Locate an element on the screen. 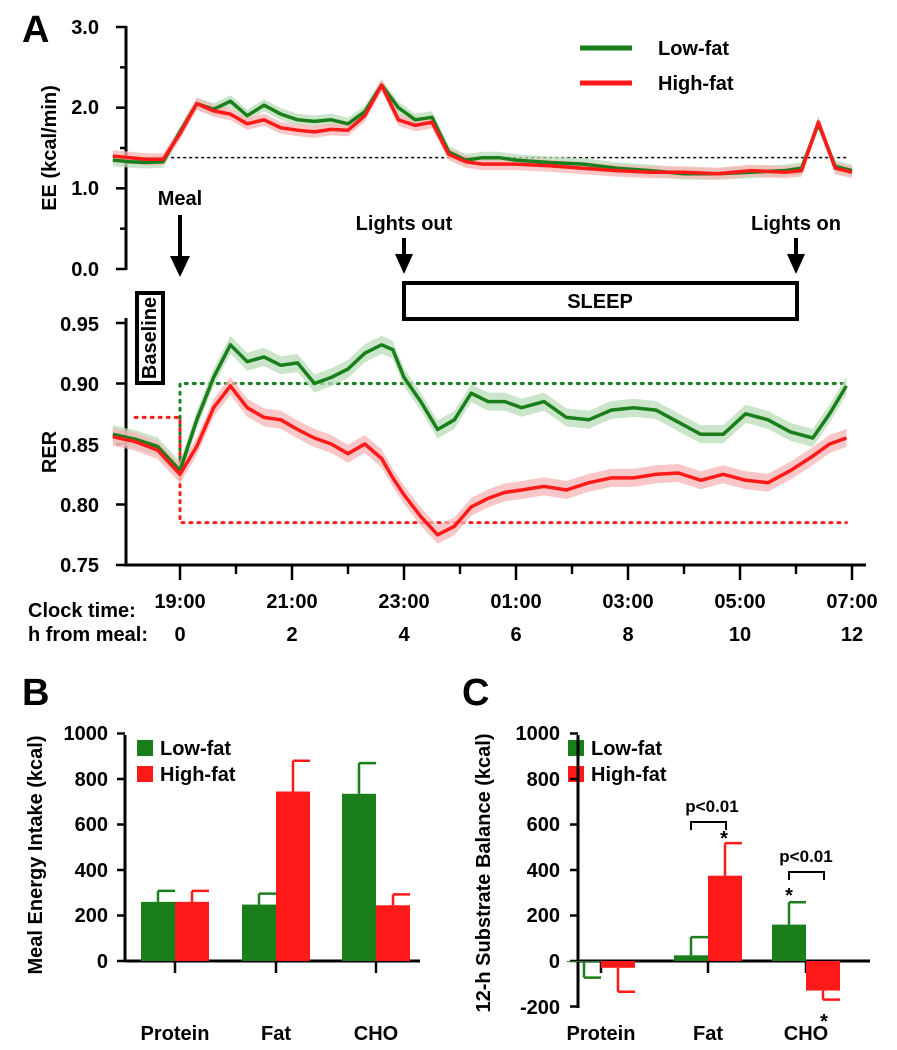 This screenshot has width=897, height=1050. c-bar-low-fat-cho is located at coordinates (789, 942).